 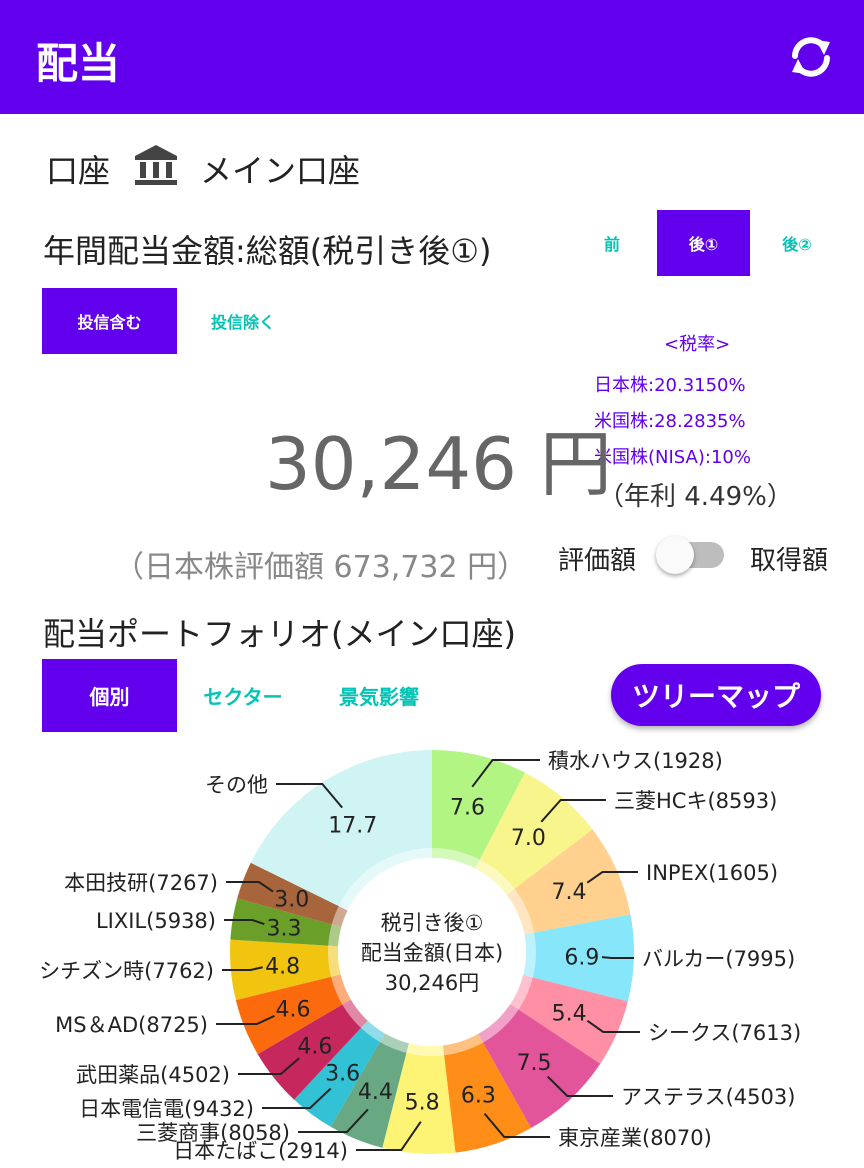 What do you see at coordinates (724, 1033) in the screenshot?
I see `slice-name-label: シークス(7613)` at bounding box center [724, 1033].